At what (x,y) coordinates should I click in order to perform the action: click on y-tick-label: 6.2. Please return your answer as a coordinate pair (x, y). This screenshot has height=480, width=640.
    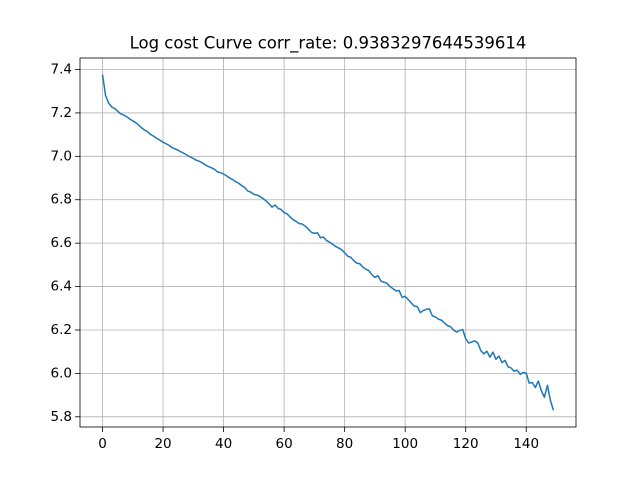
    Looking at the image, I should click on (61, 330).